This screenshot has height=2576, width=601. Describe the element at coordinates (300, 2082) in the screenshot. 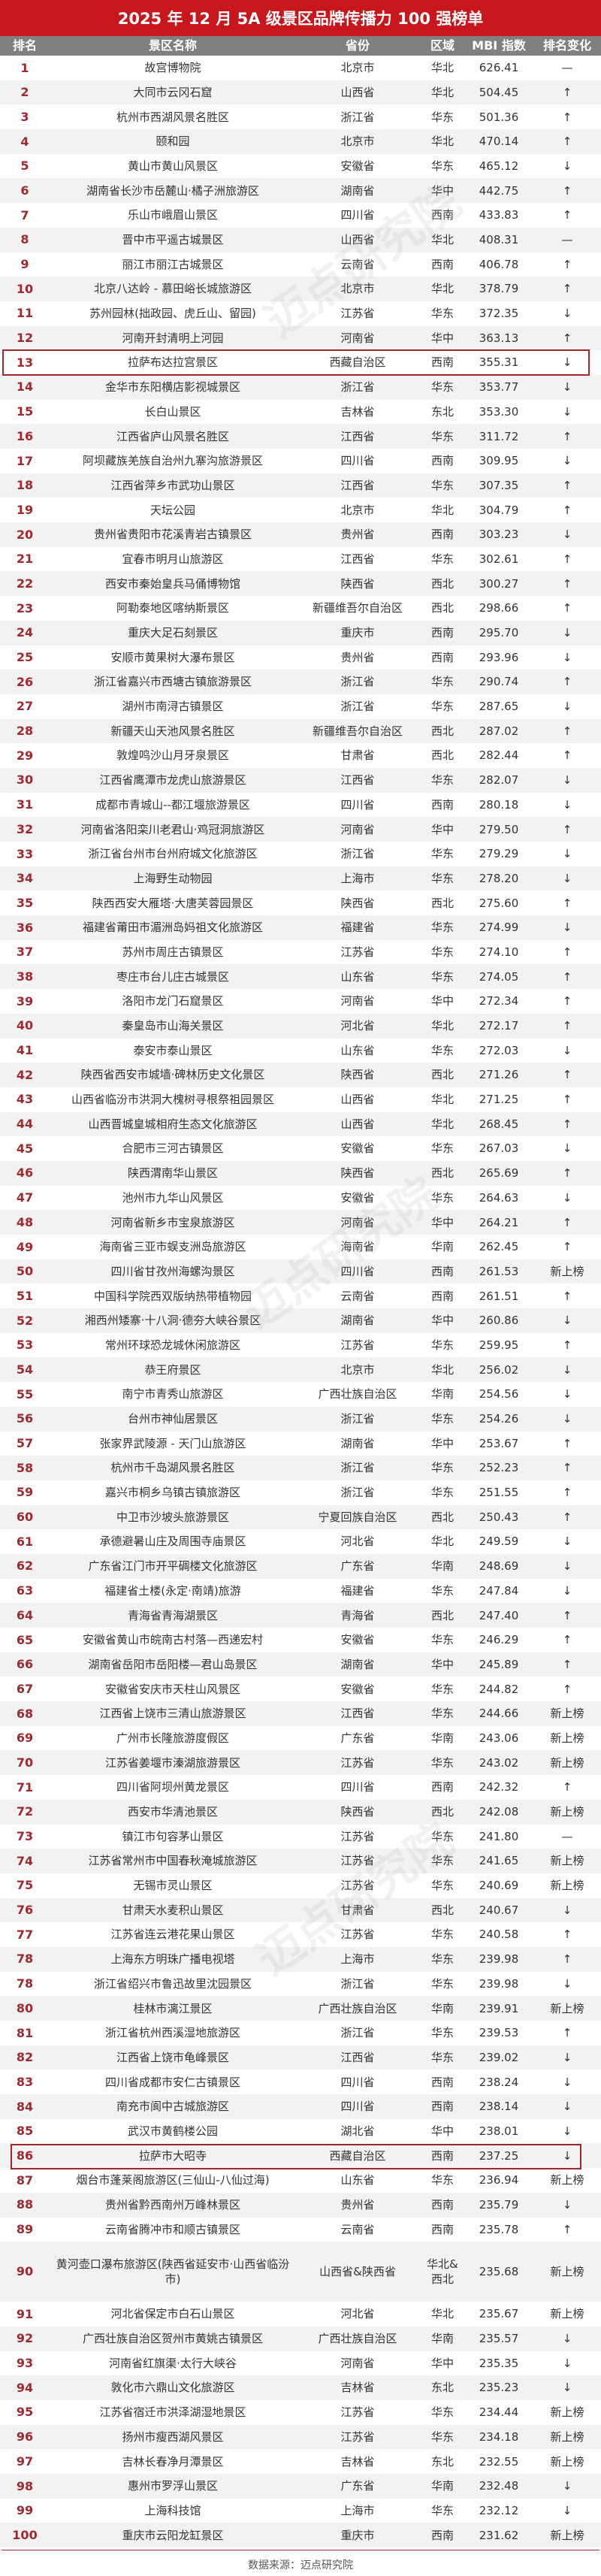

I see `table-row: 83 四川省成都市安仁古镇景区 四川省 西南 238.24 ↓` at that location.